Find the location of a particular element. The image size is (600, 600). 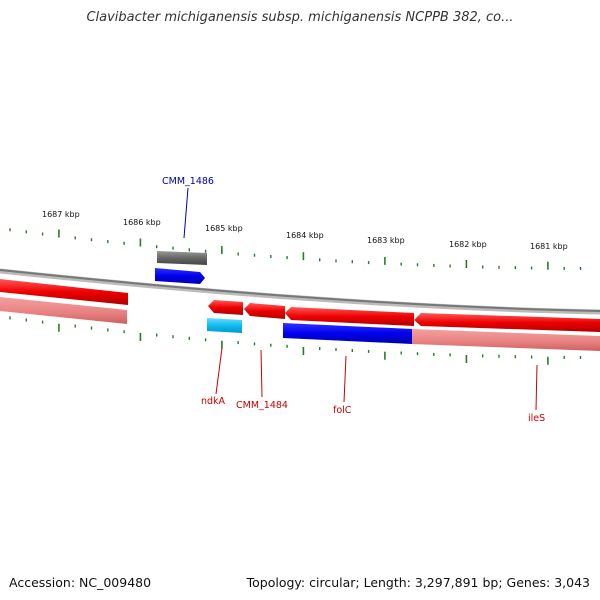

leader-line-folc is located at coordinates (345, 379).